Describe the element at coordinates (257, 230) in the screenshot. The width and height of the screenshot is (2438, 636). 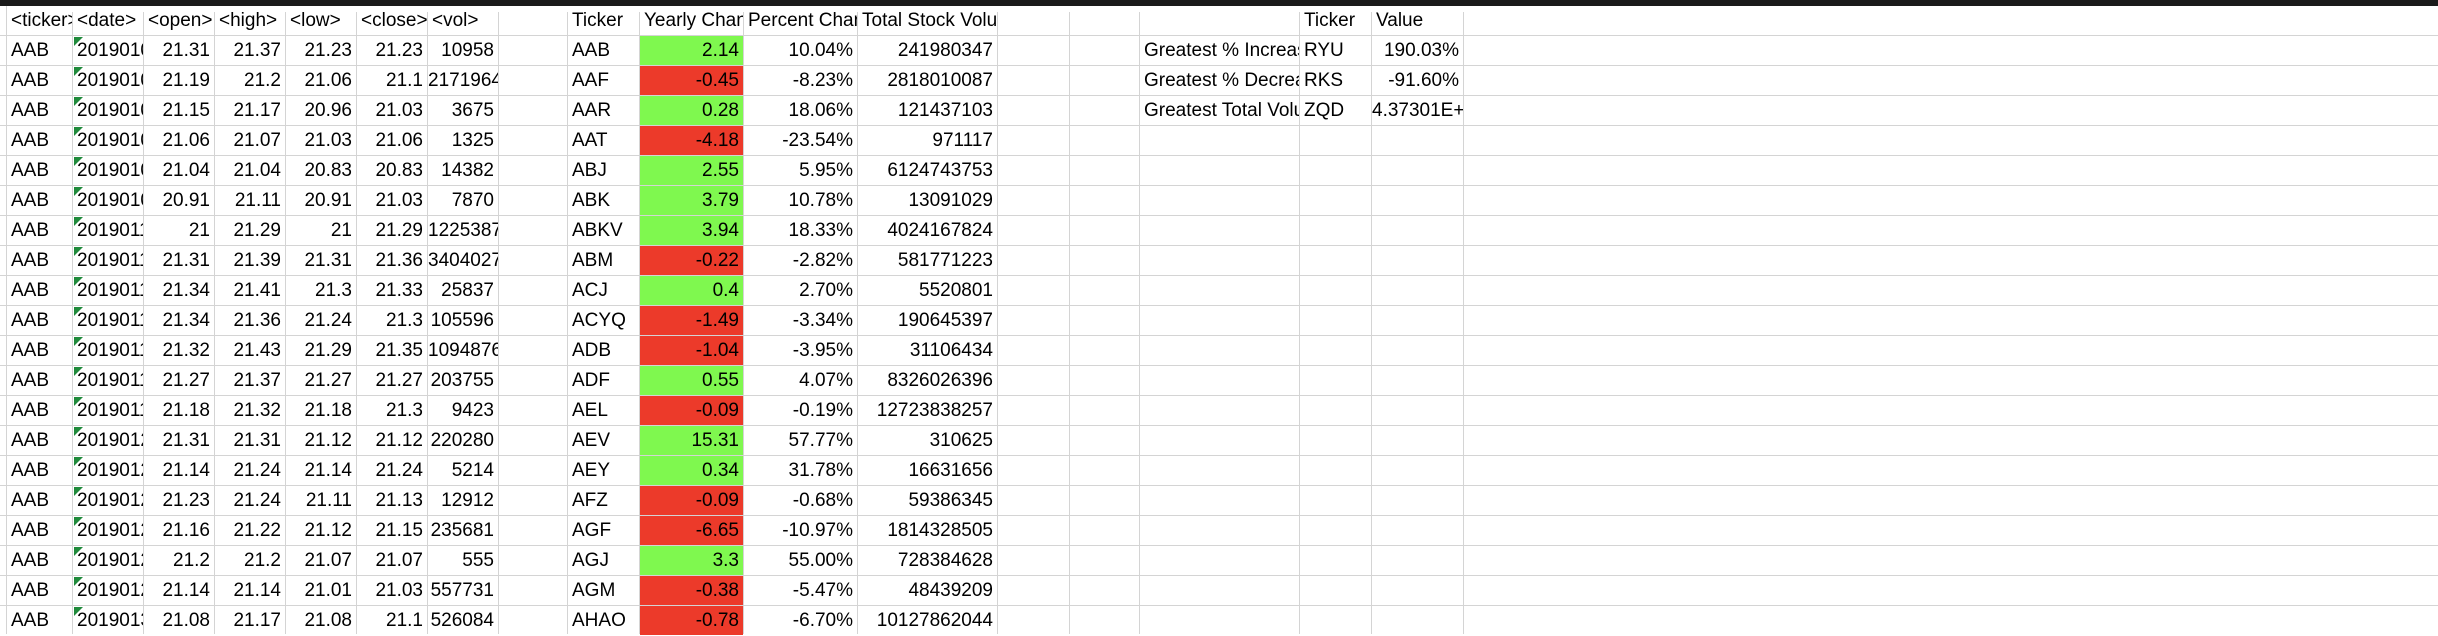
I see `cell-high: 21.29` at that location.